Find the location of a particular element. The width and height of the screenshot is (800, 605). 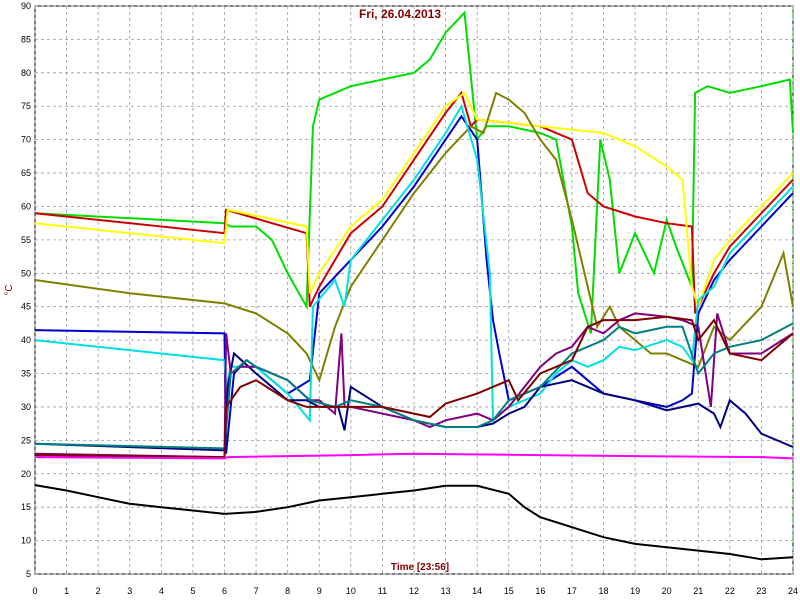

x-tick-label: 13 is located at coordinates (446, 591).